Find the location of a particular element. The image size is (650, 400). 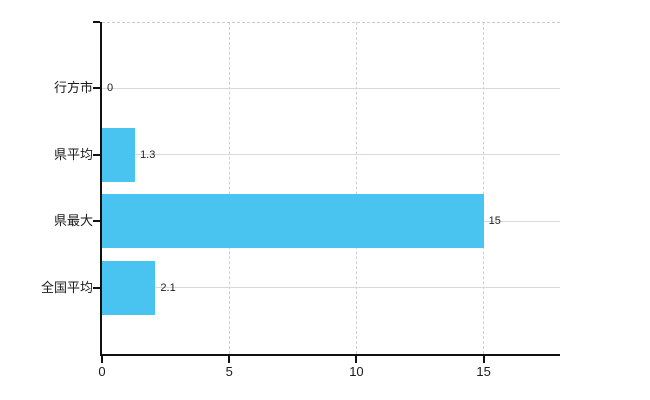

bar-value-label: 1.3 is located at coordinates (148, 154).